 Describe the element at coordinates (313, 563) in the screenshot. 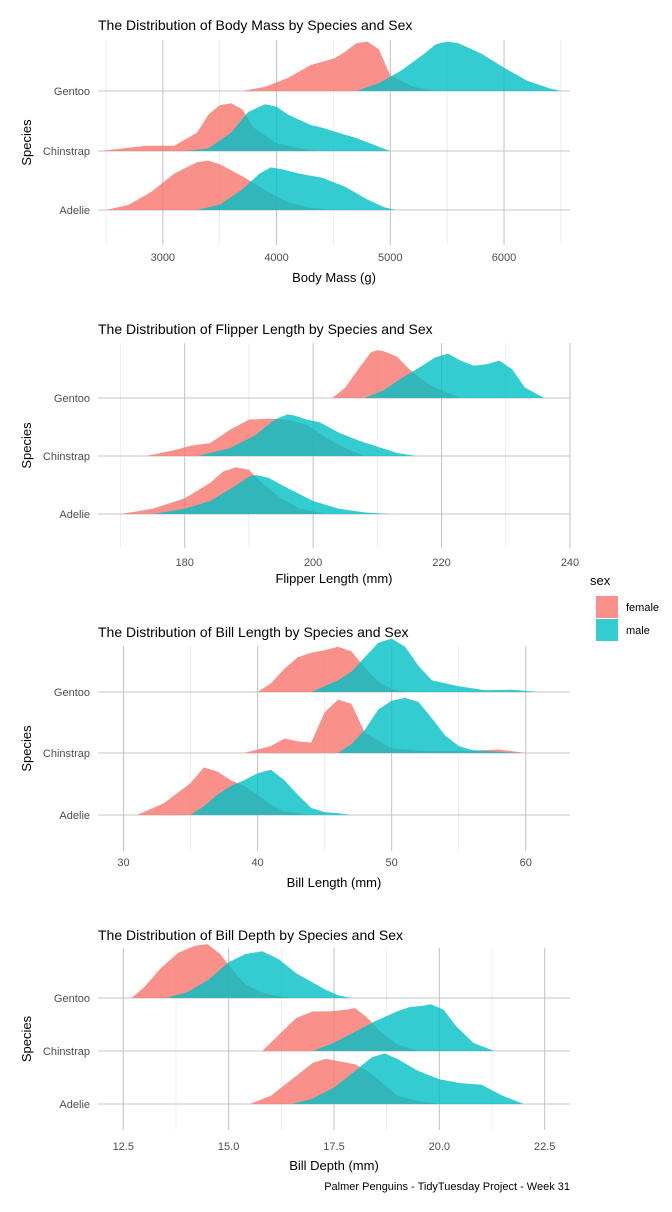

I see `x-tick-label: 200` at that location.